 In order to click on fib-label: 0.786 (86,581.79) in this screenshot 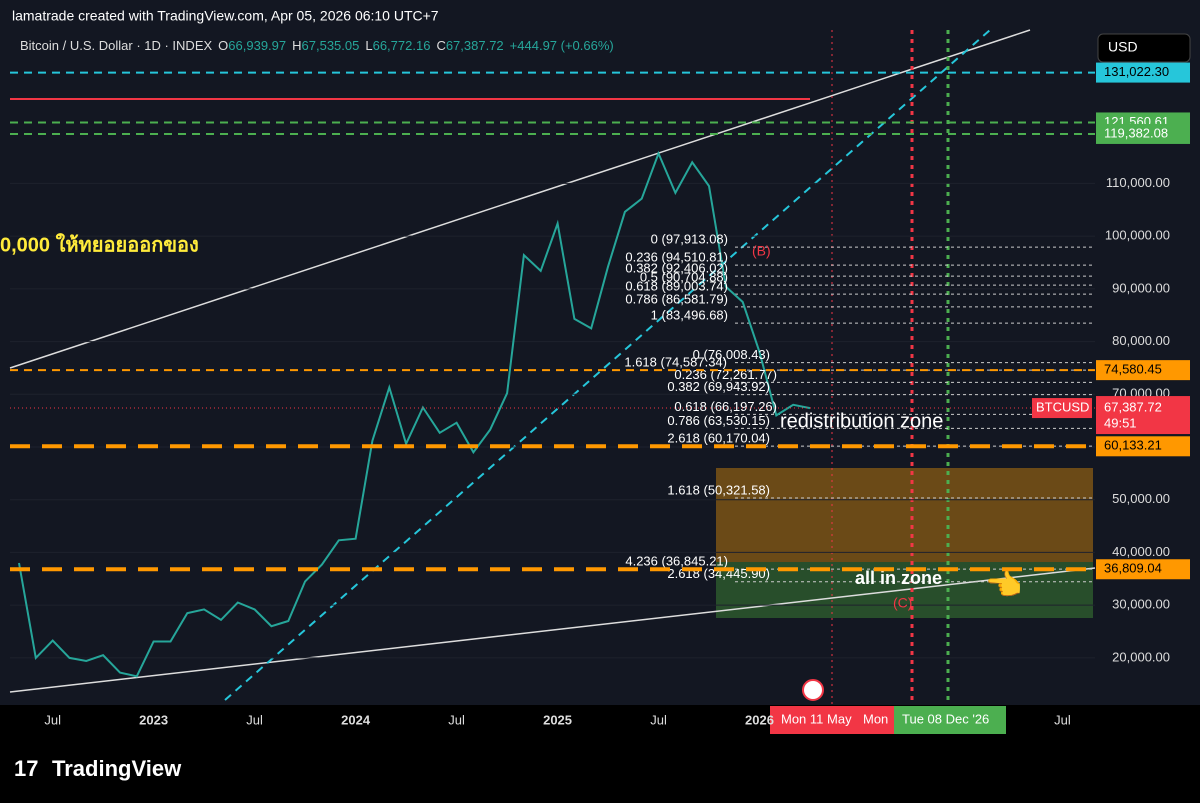, I will do `click(676, 298)`.